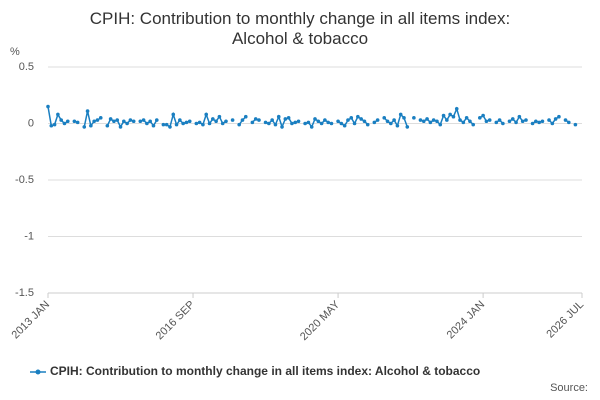 This screenshot has height=400, width=600. I want to click on y-tick-label: -0.5, so click(24, 180).